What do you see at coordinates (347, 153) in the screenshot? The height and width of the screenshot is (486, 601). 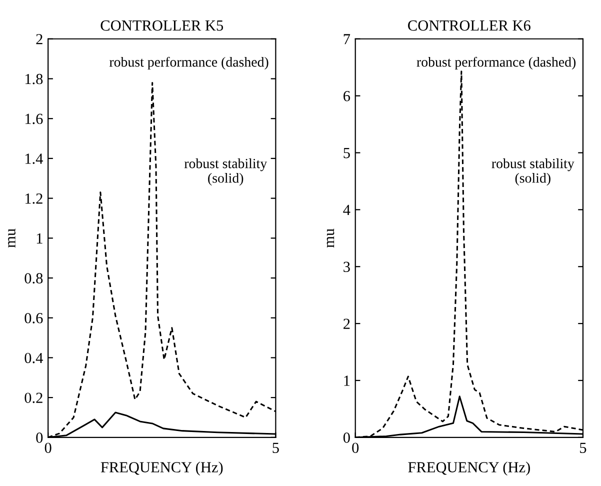 I see `y-tick-label: 5` at bounding box center [347, 153].